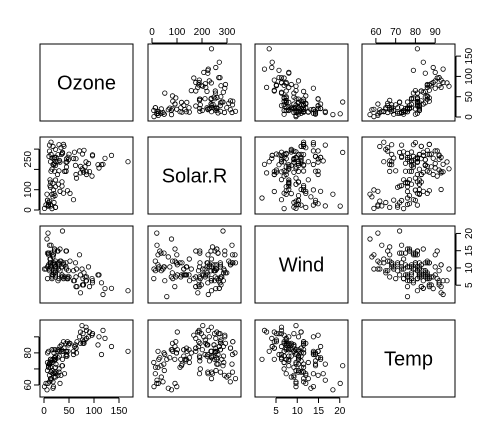  Describe the element at coordinates (376, 32) in the screenshot. I see `tick-label: 60` at that location.